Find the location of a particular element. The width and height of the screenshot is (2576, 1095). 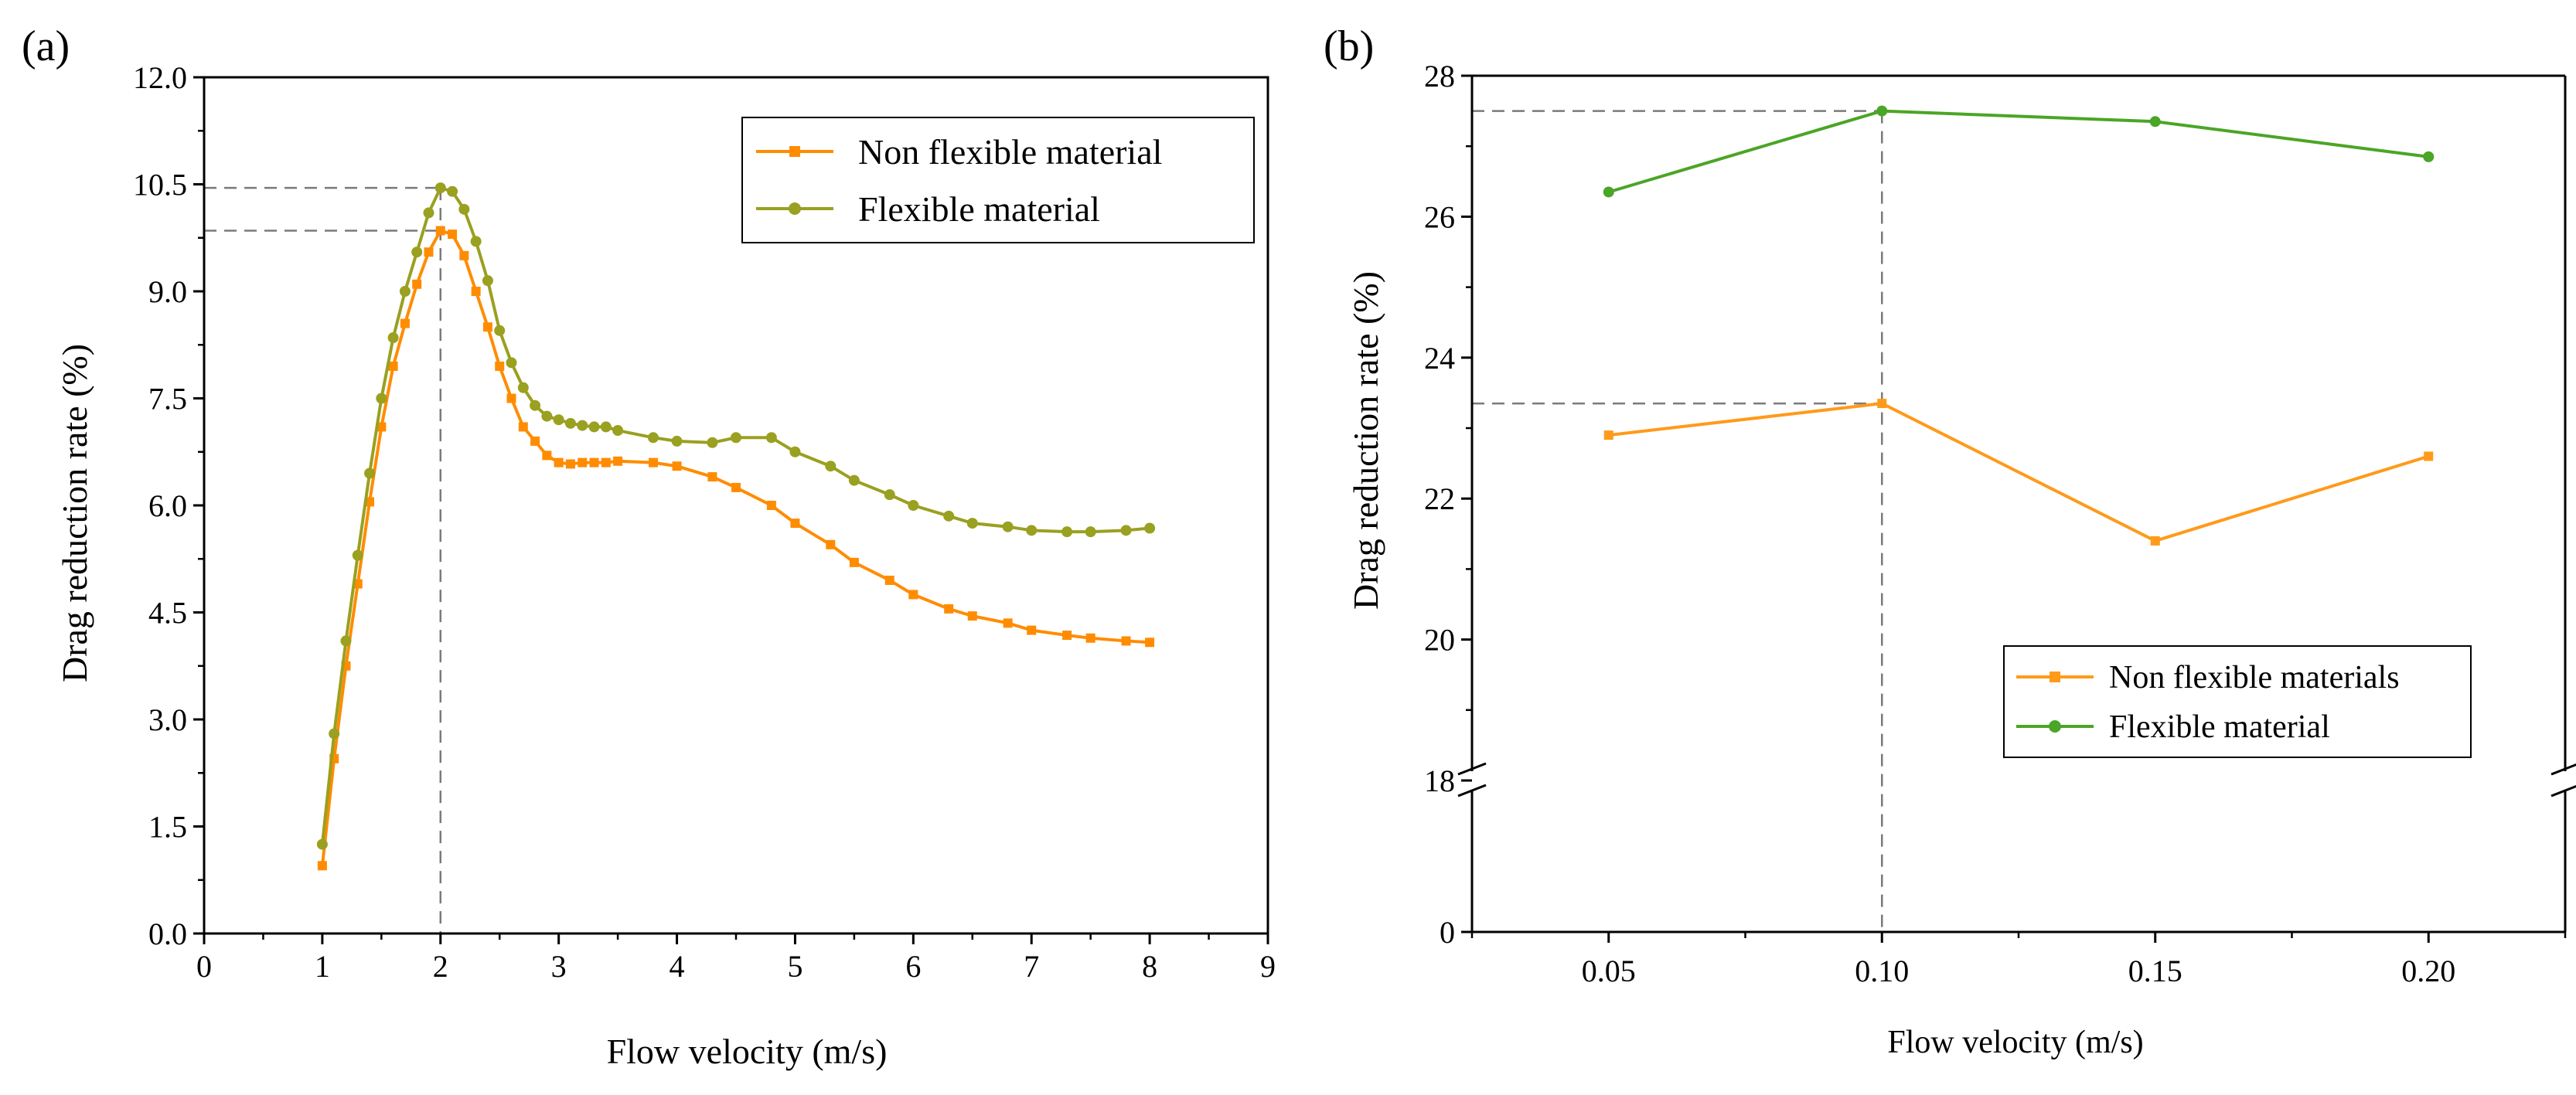

y-tick-label: 0.0 is located at coordinates (167, 934).